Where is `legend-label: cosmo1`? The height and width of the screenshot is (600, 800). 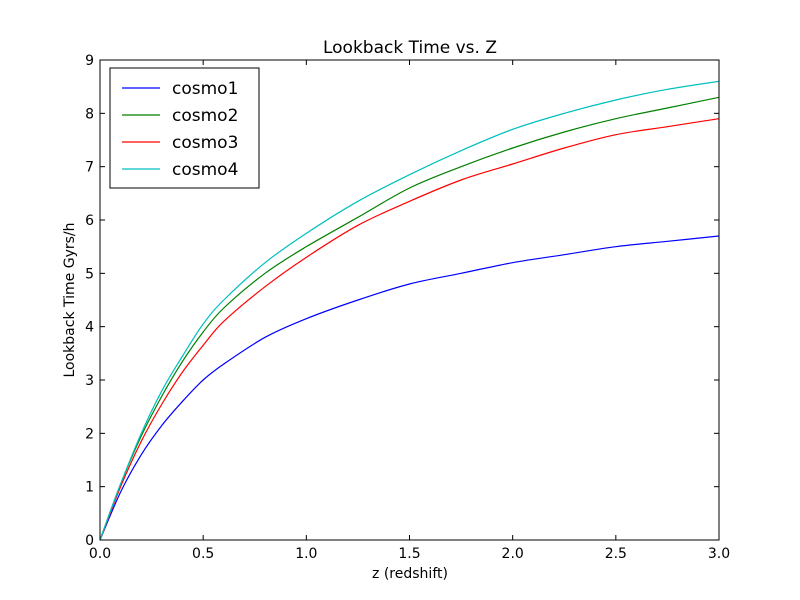 legend-label: cosmo1 is located at coordinates (205, 89).